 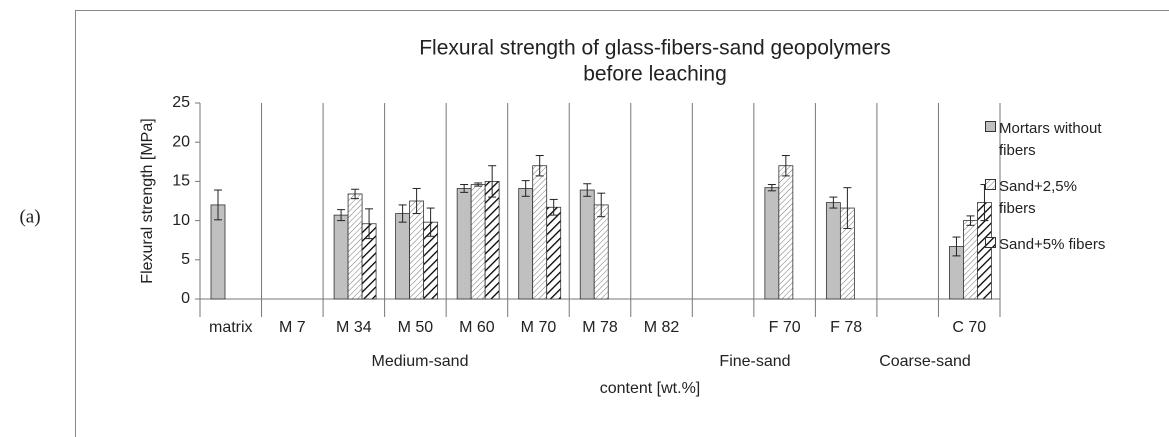 What do you see at coordinates (420, 361) in the screenshot?
I see `group-label: Medium-sand` at bounding box center [420, 361].